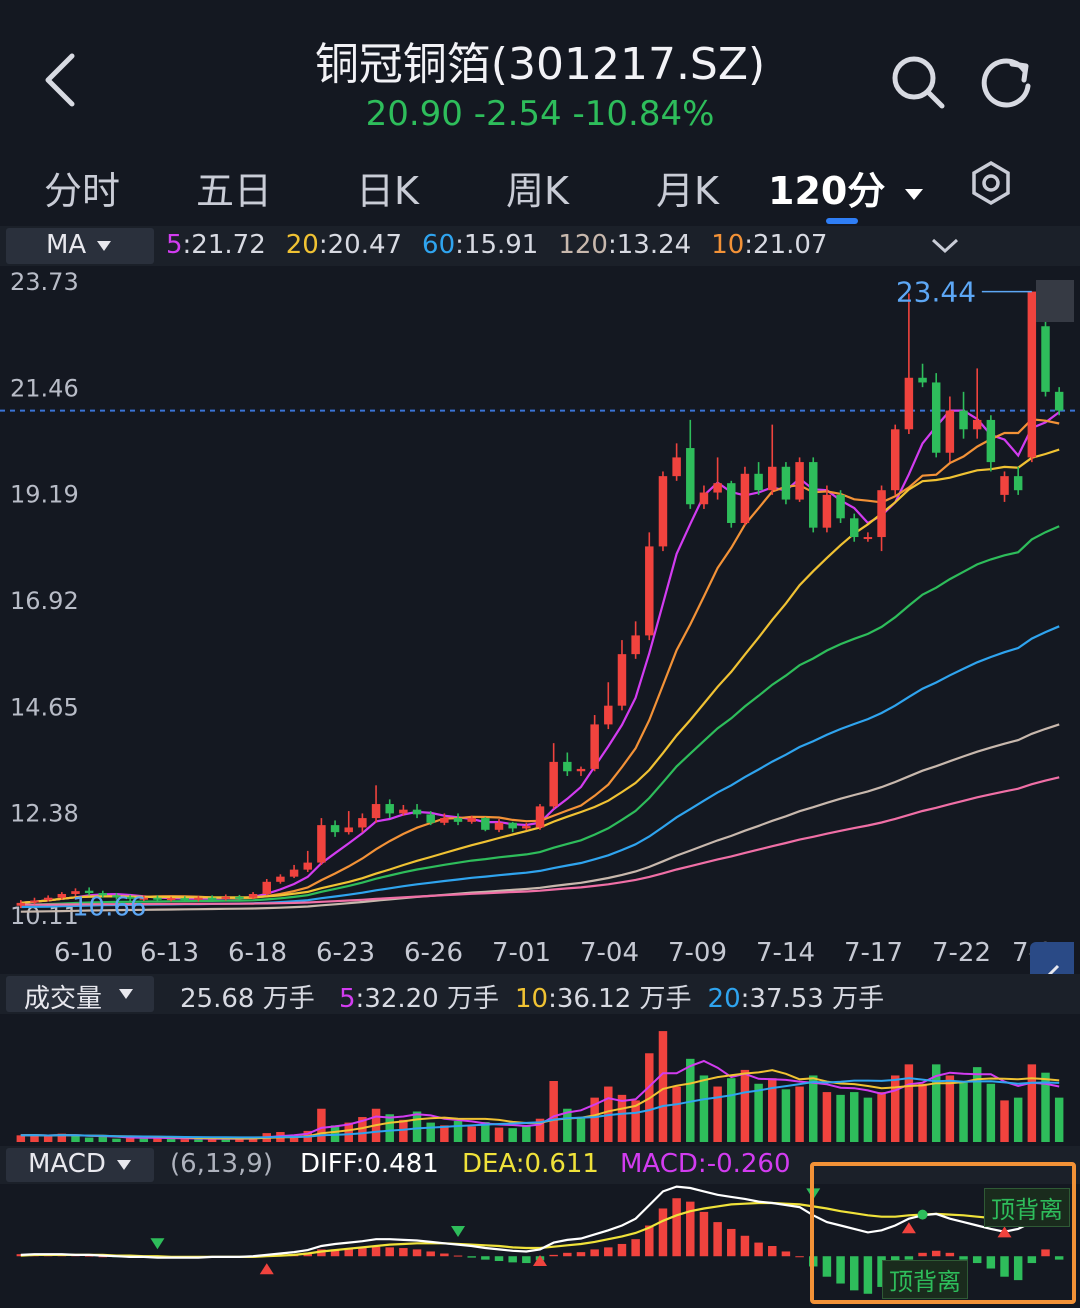 Image resolution: width=1080 pixels, height=1308 pixels. Describe the element at coordinates (583, 245) in the screenshot. I see `ma-item-key: 120` at that location.